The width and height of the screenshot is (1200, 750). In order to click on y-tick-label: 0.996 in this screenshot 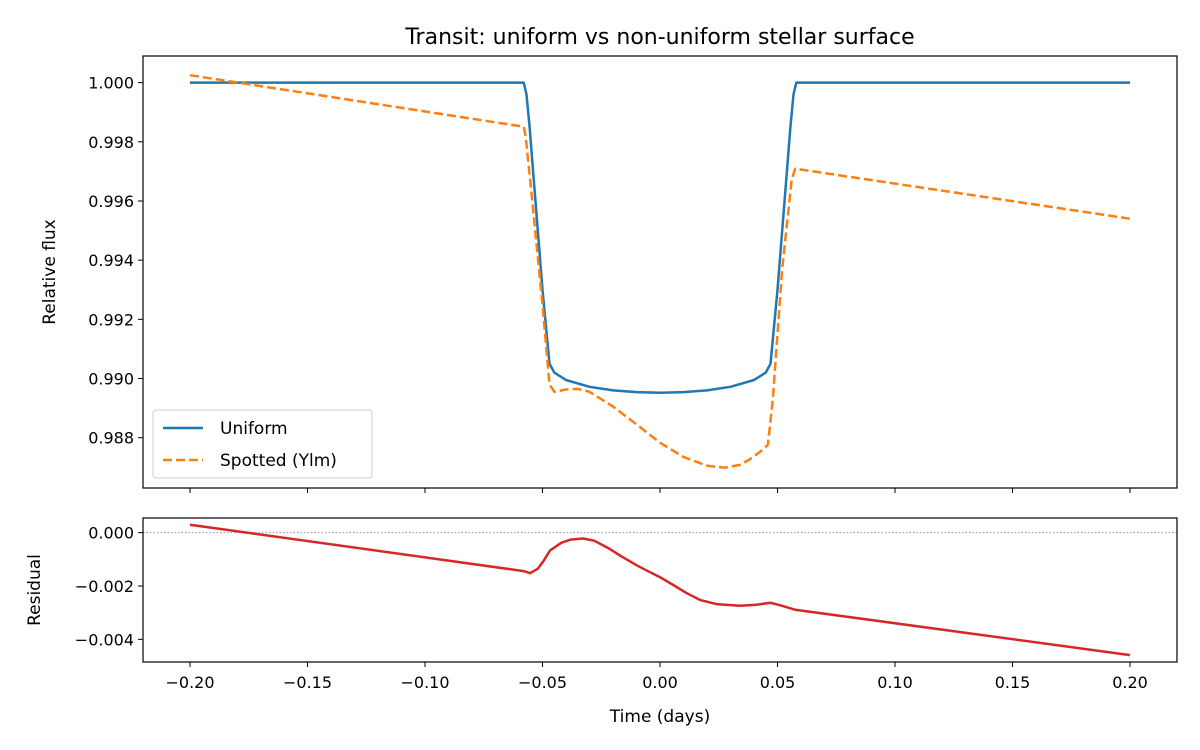, I will do `click(111, 201)`.